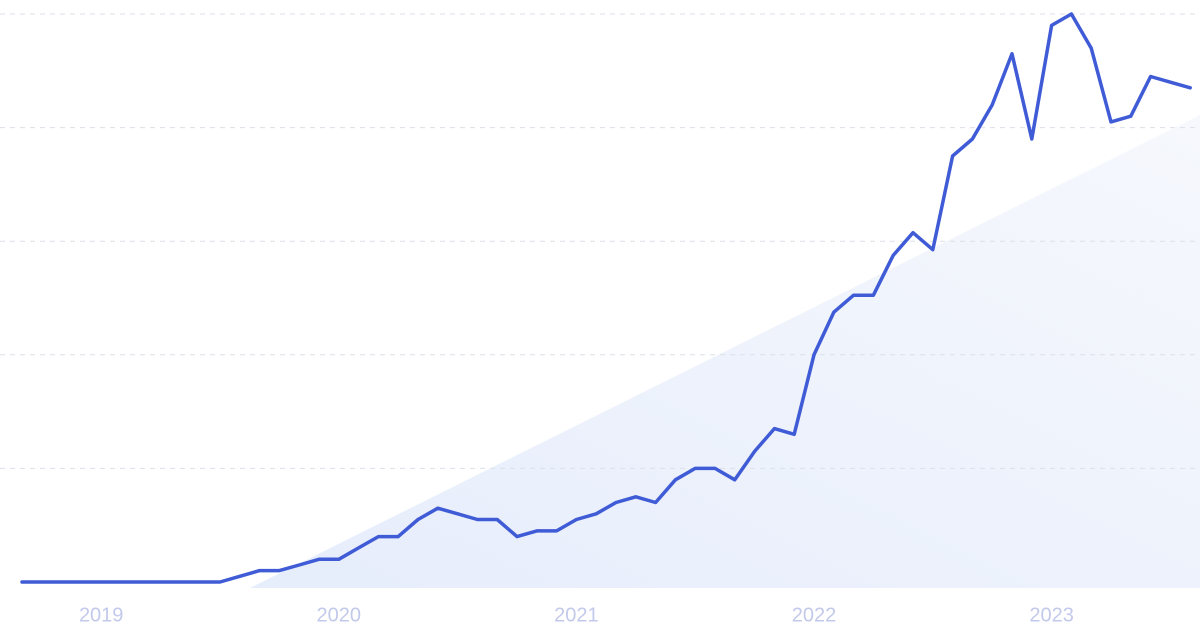  Describe the element at coordinates (339, 615) in the screenshot. I see `x-tick-label: 2020` at that location.